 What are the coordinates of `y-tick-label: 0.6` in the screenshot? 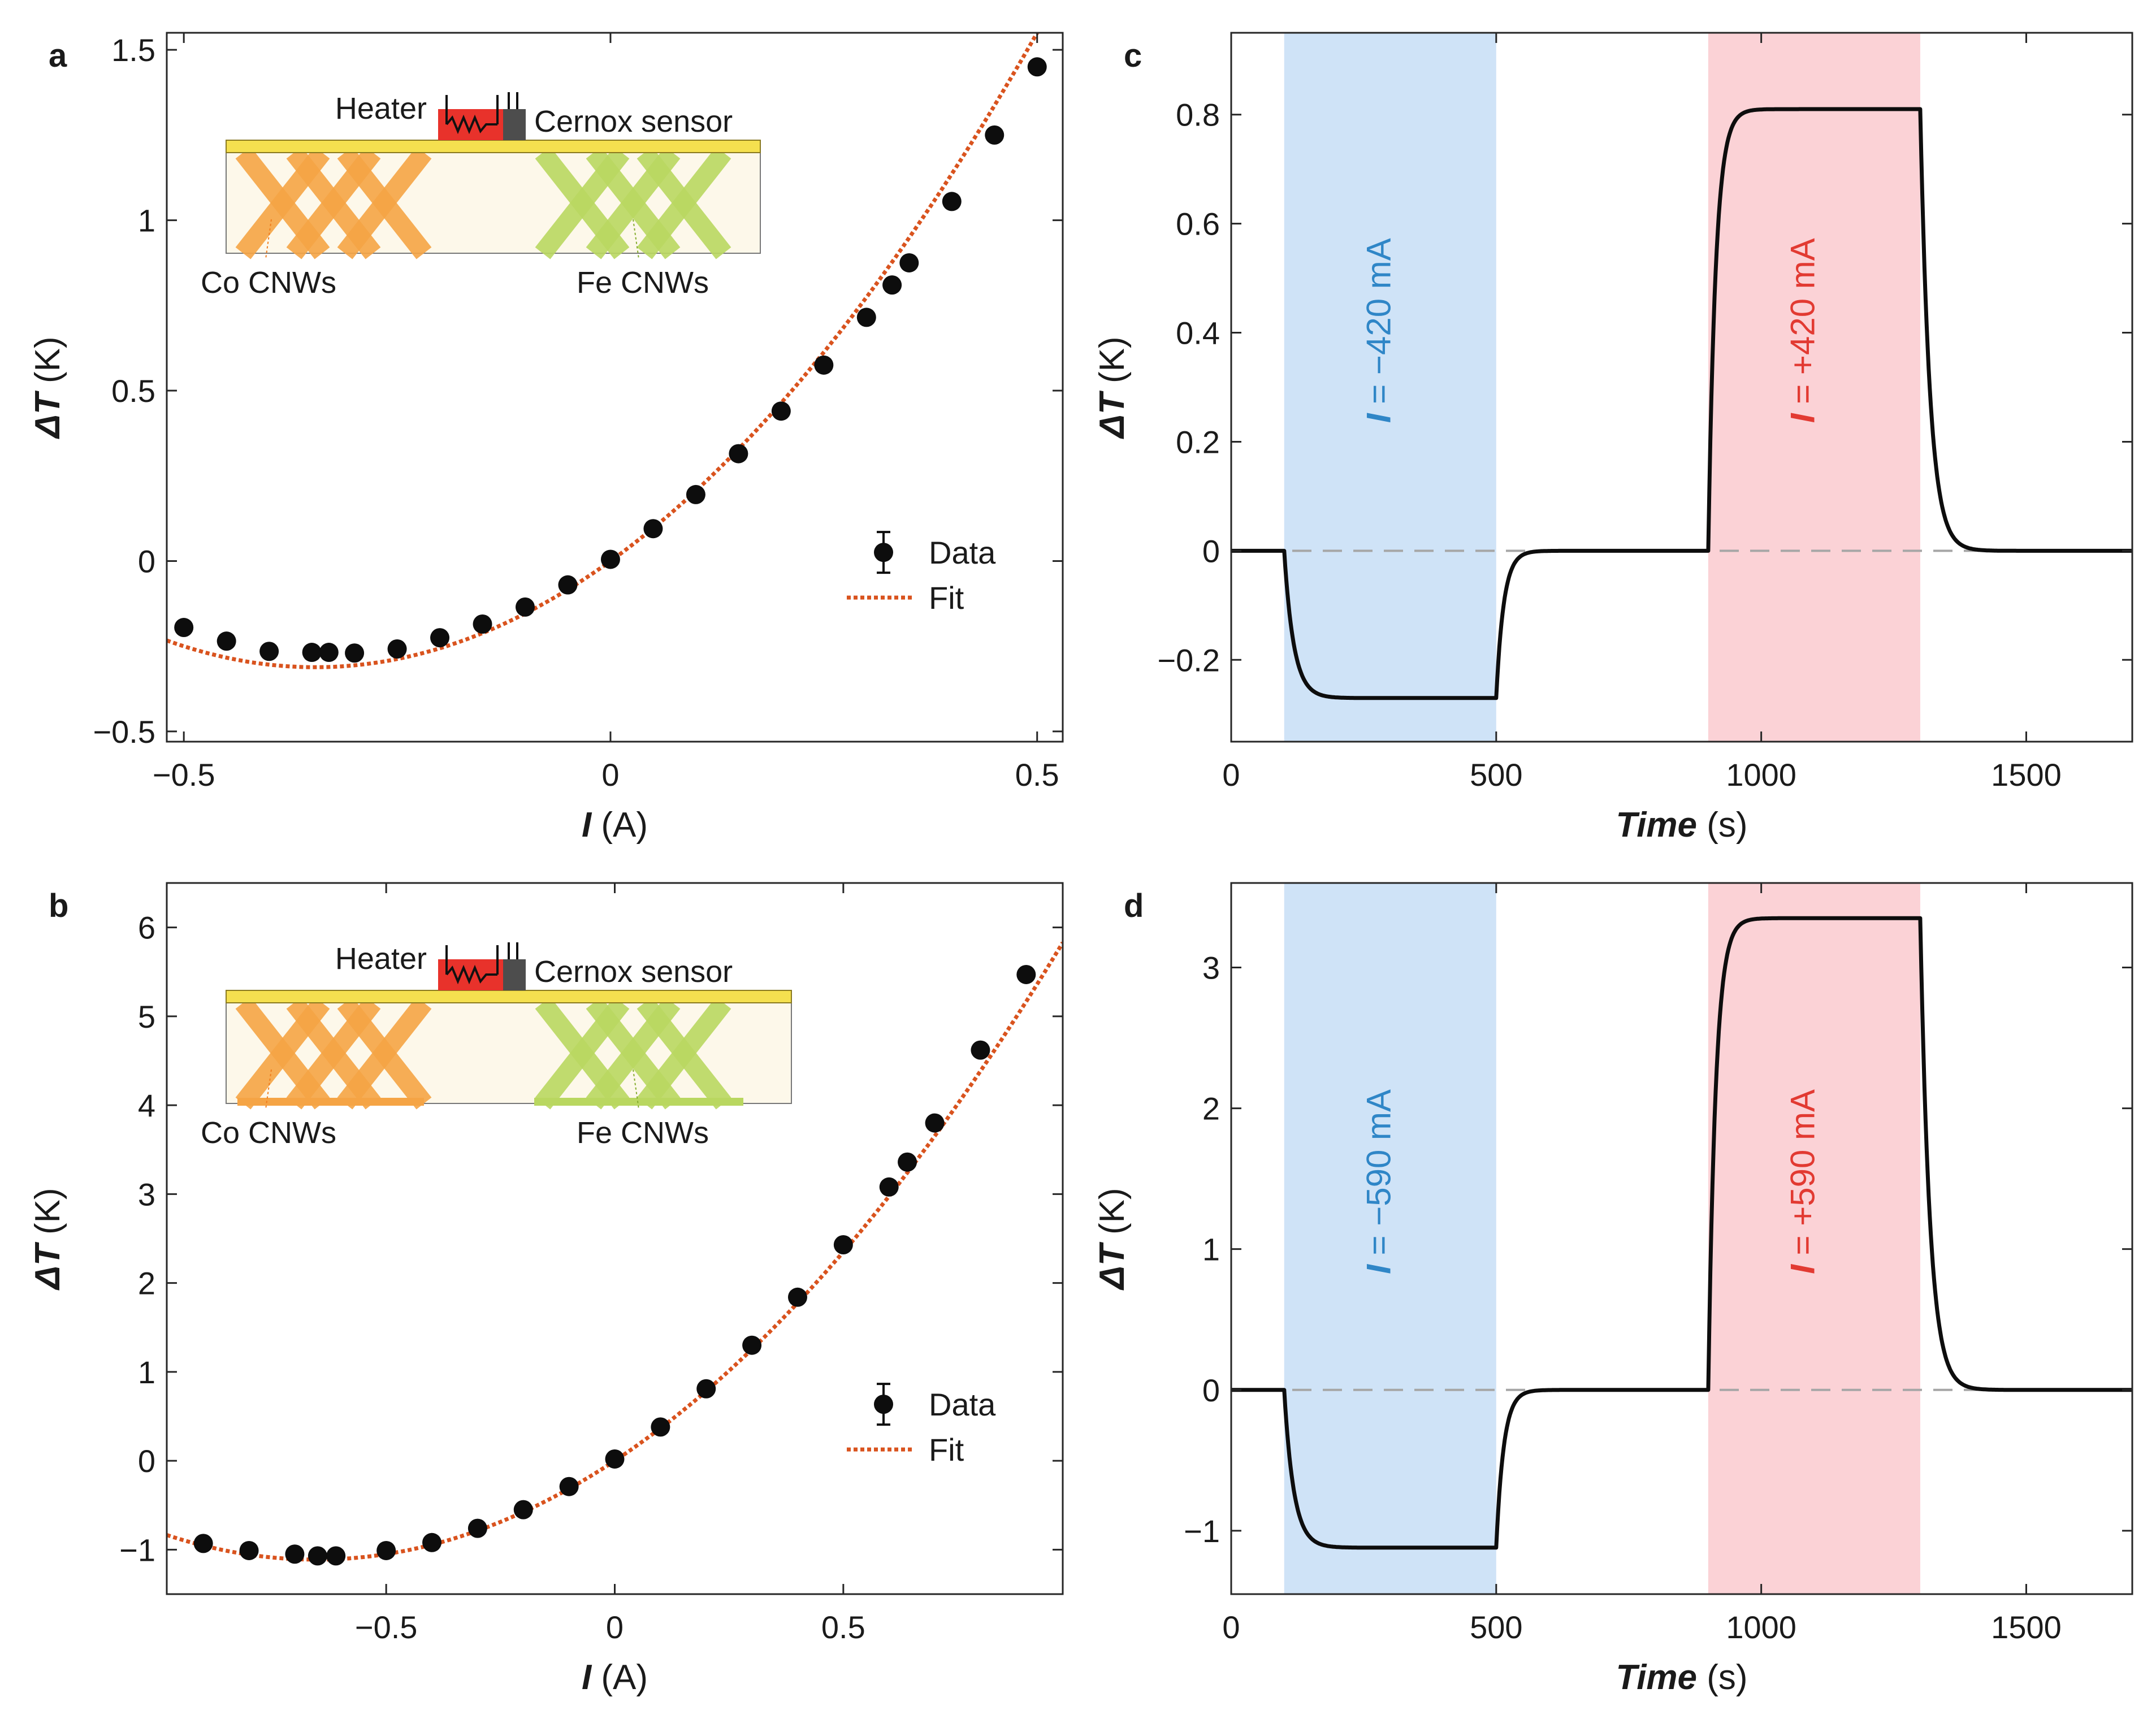 It's located at (1198, 224).